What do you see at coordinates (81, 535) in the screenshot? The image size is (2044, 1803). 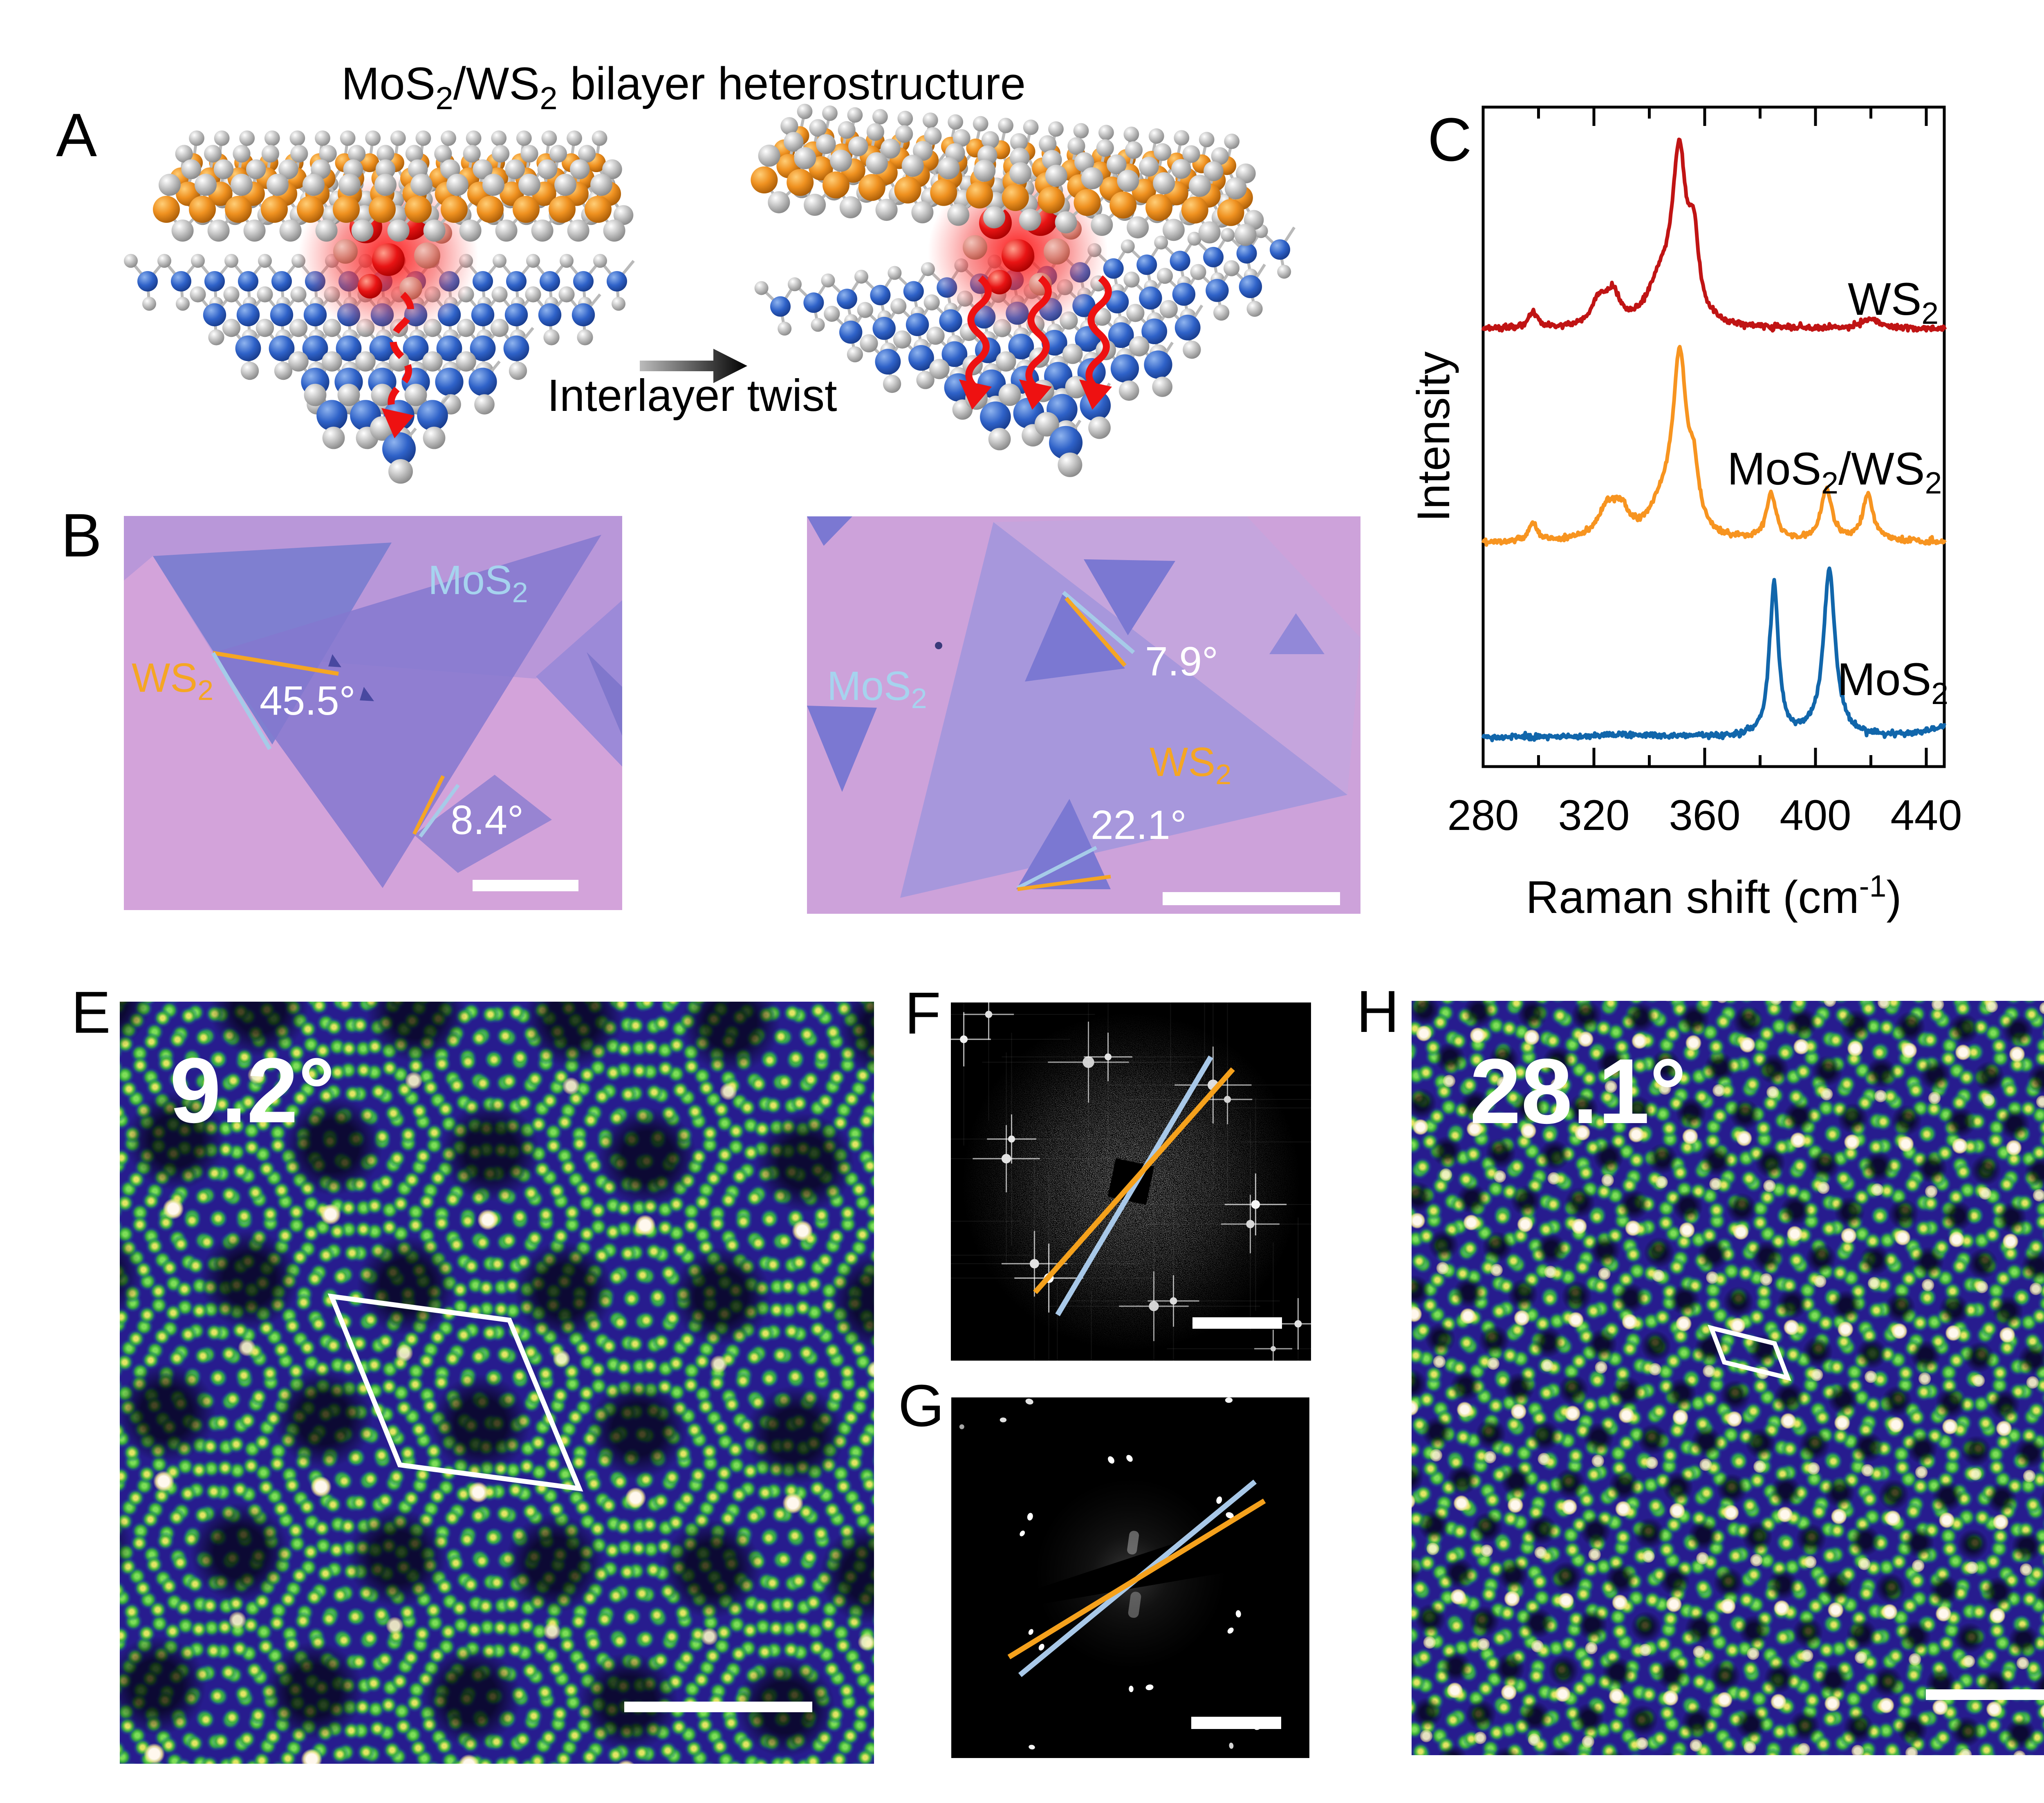 I see `svg-text: B` at bounding box center [81, 535].